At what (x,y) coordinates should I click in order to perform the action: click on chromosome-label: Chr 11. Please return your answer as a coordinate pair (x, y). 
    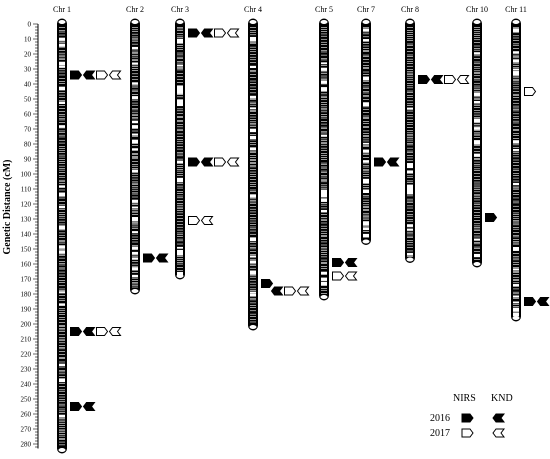
    Looking at the image, I should click on (516, 9).